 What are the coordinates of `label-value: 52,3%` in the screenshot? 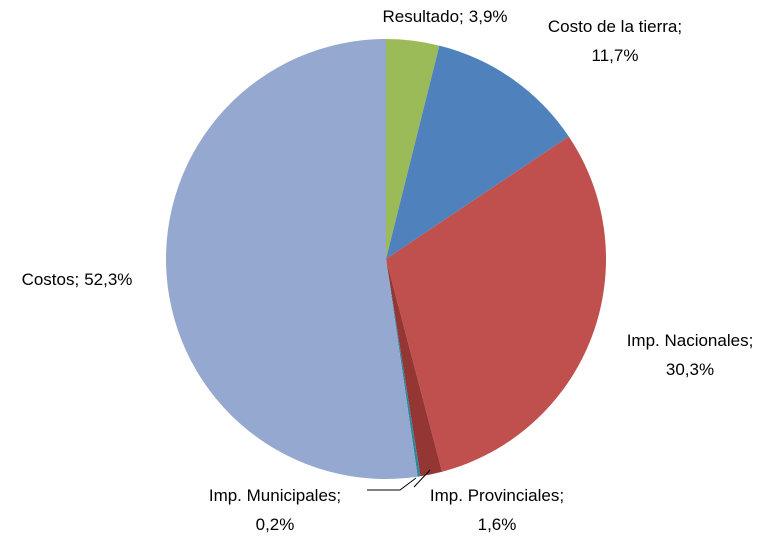 It's located at (108, 279).